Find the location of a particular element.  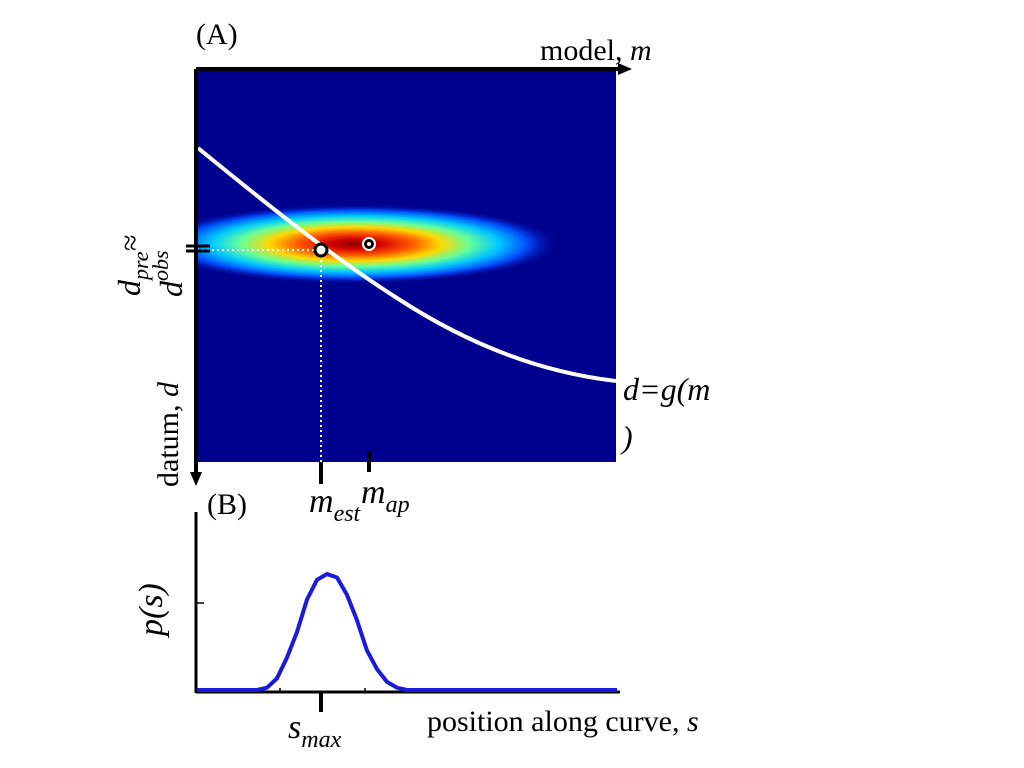

d-obs-label: dobs is located at coordinates (168, 273).